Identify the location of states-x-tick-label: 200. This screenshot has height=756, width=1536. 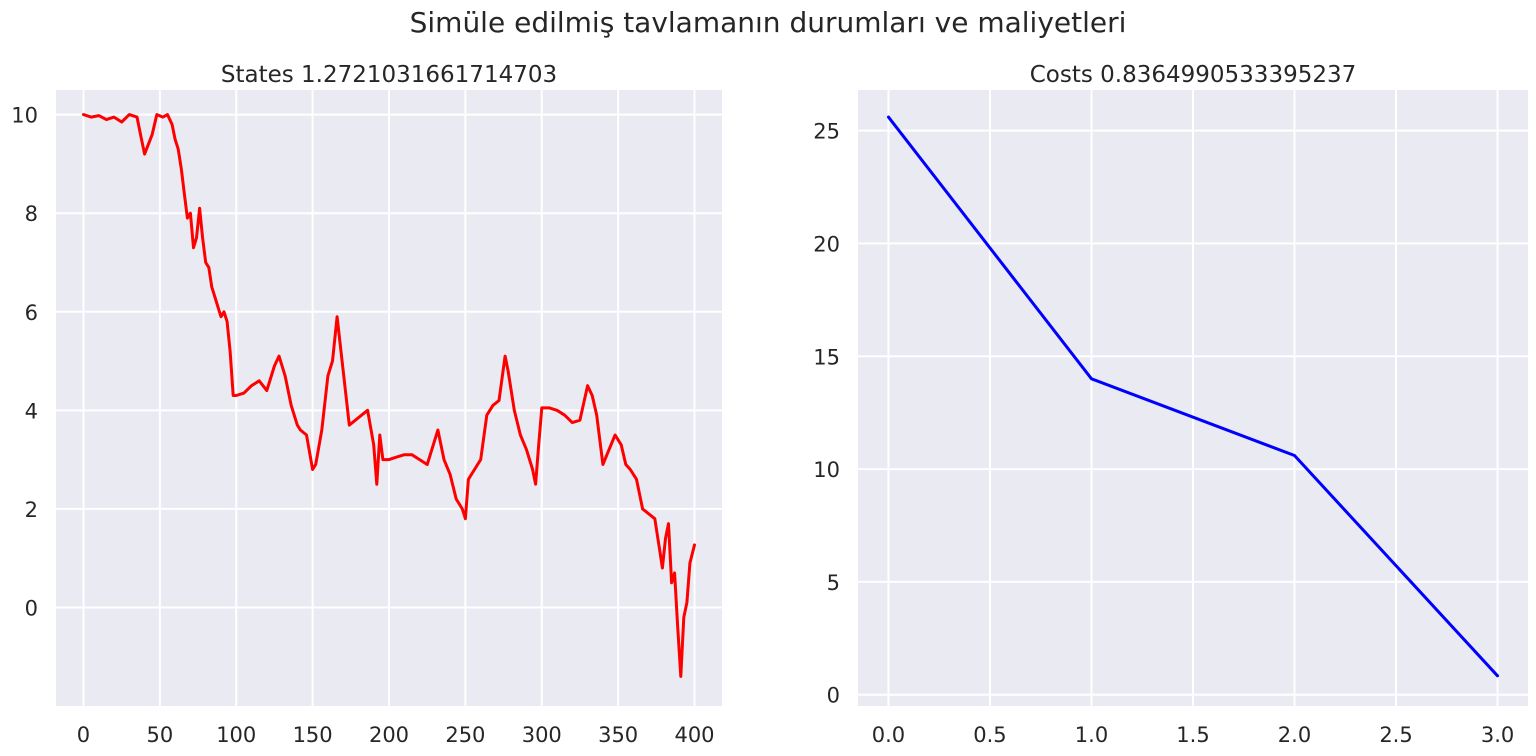
(389, 735).